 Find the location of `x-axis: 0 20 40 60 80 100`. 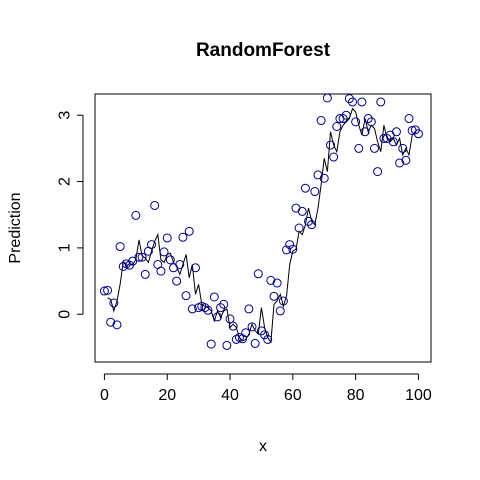

x-axis: 0 20 40 60 80 100 is located at coordinates (266, 388).